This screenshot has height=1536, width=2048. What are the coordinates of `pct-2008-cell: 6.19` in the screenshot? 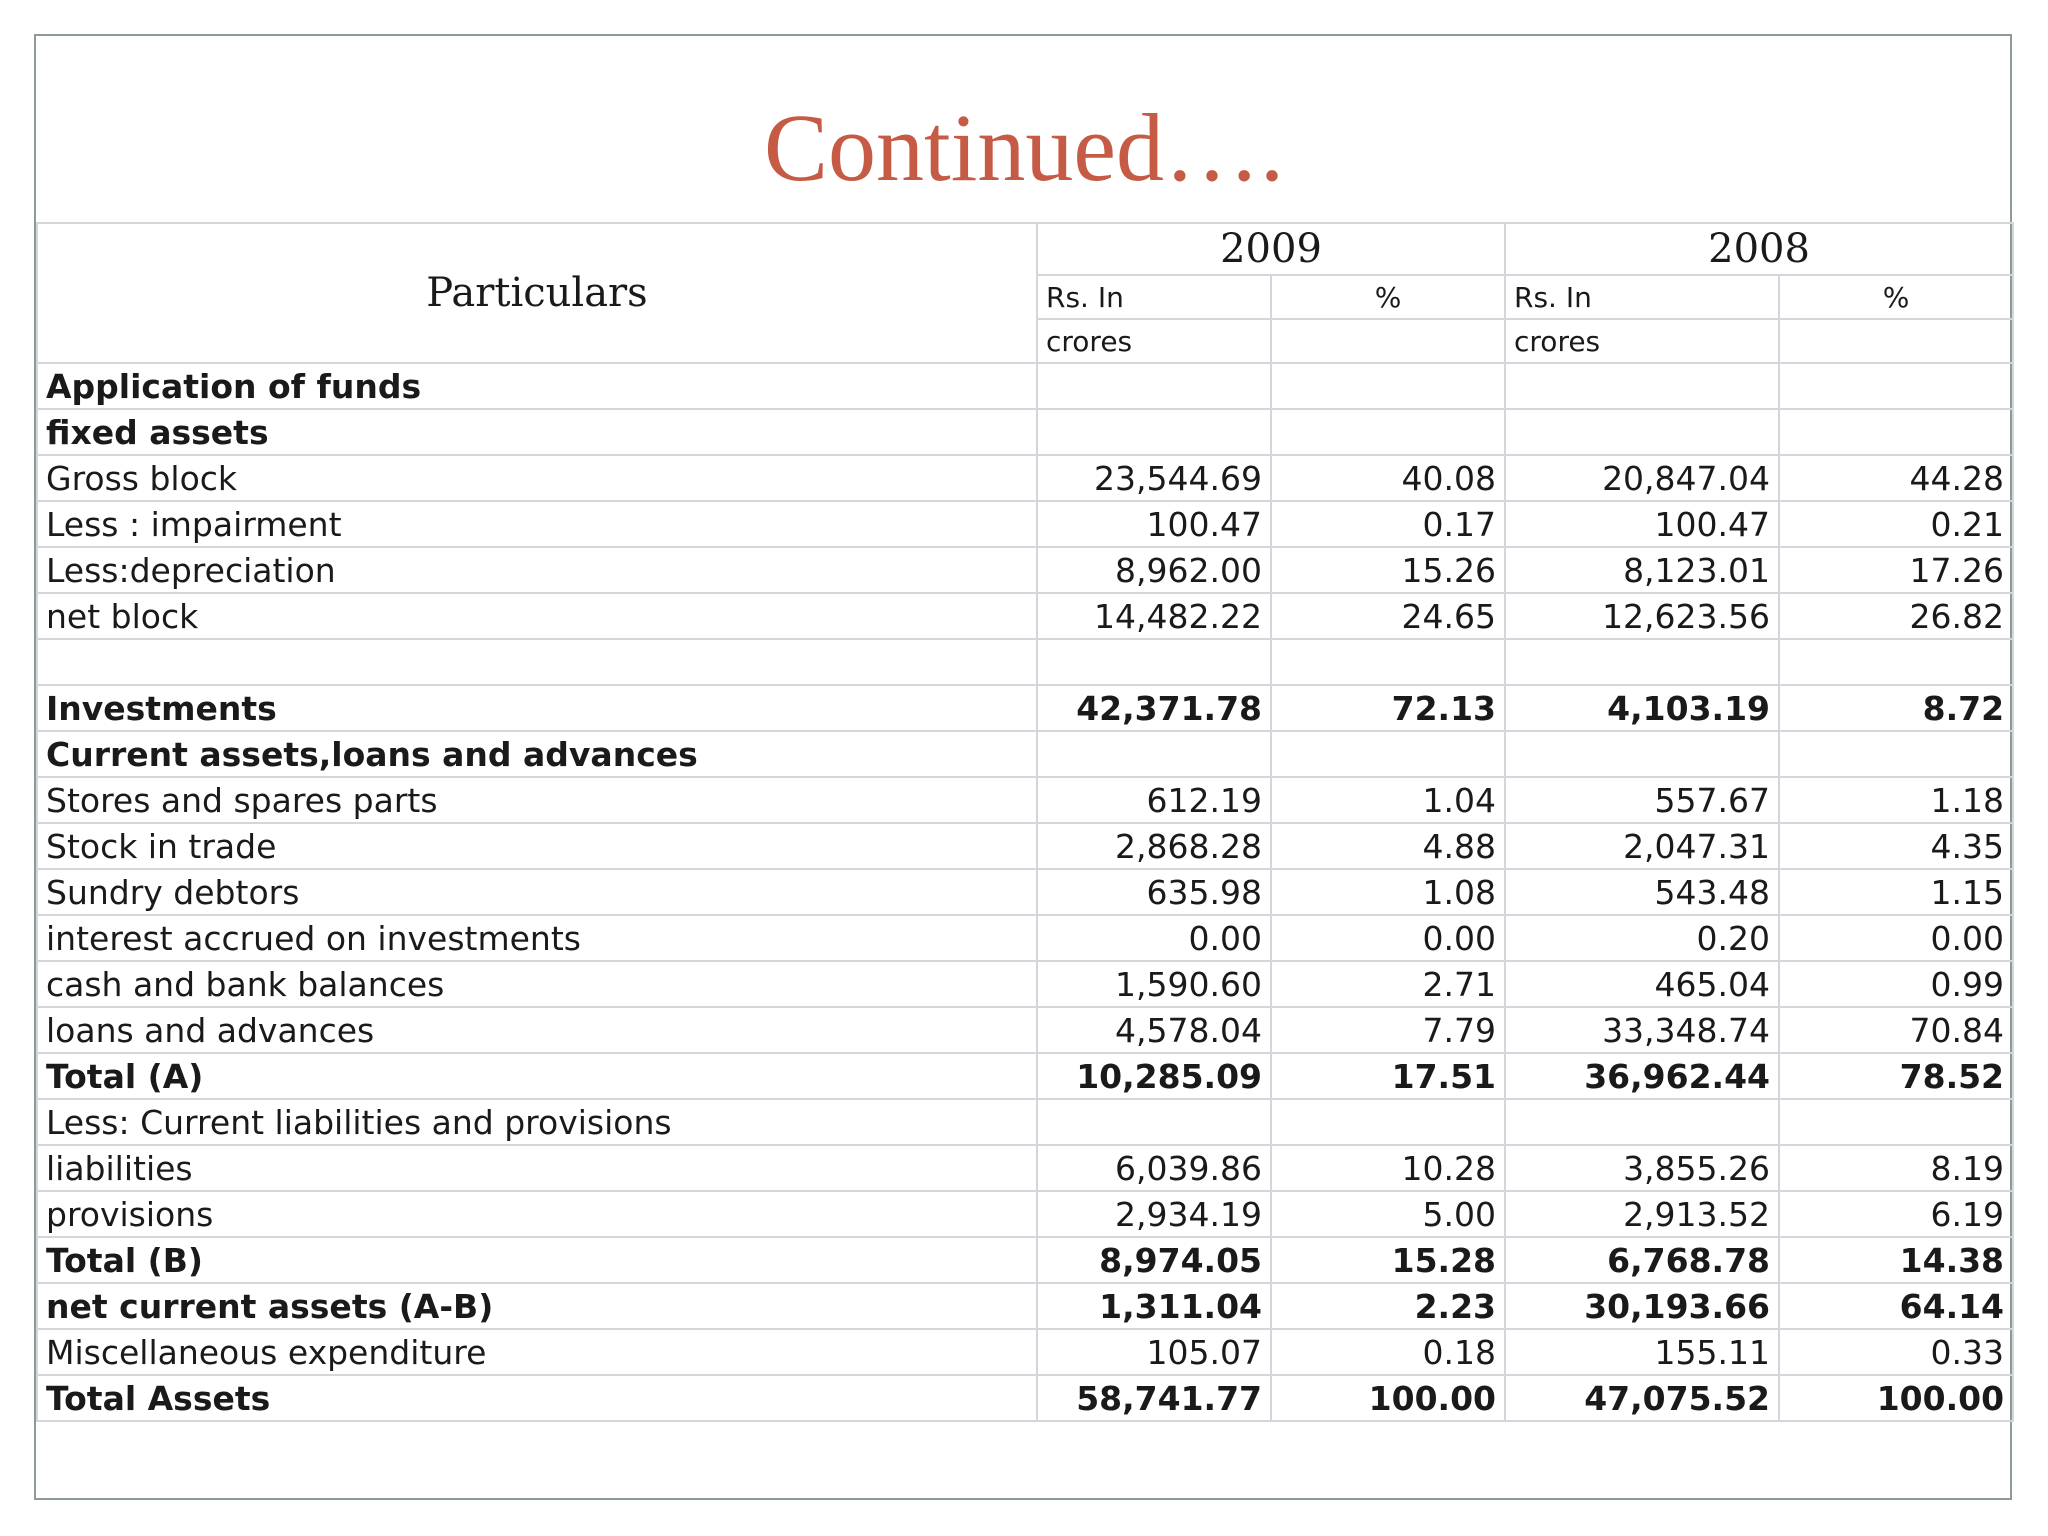 It's located at (1896, 1214).